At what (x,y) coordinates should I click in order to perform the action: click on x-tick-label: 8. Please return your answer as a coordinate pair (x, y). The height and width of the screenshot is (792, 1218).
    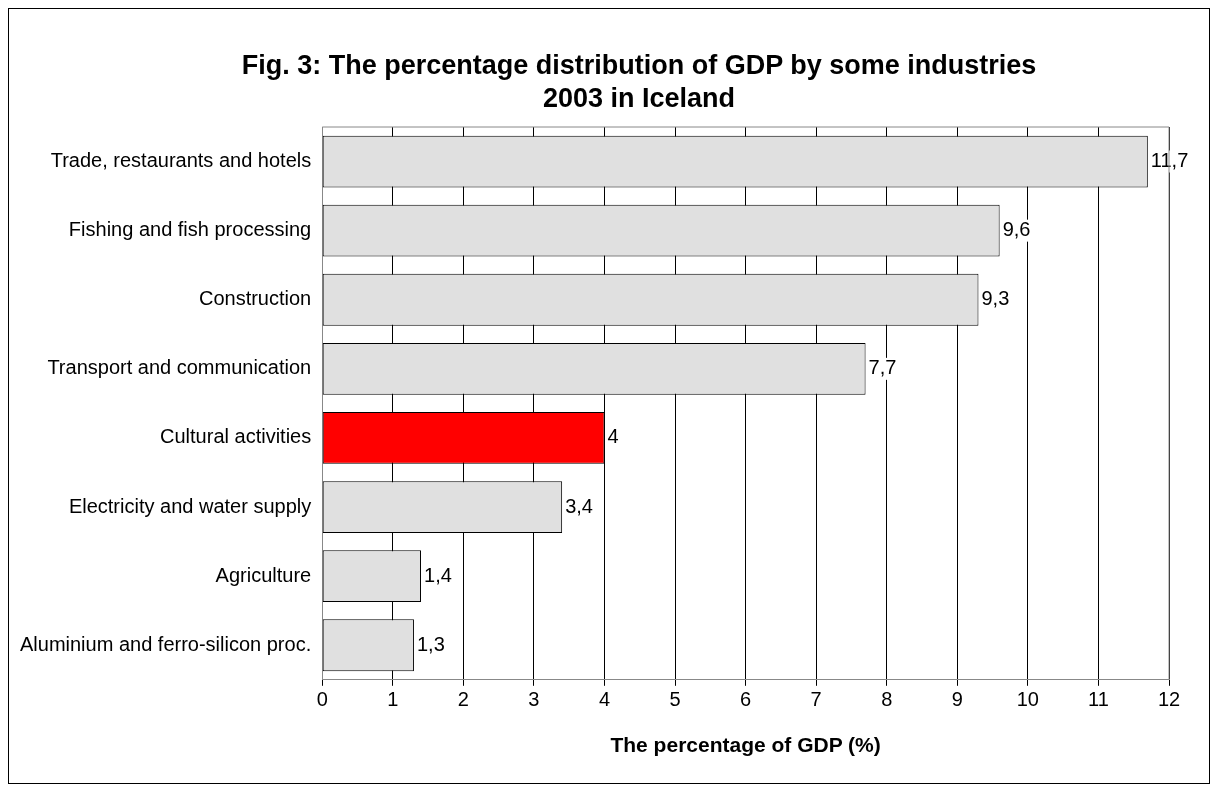
    Looking at the image, I should click on (887, 699).